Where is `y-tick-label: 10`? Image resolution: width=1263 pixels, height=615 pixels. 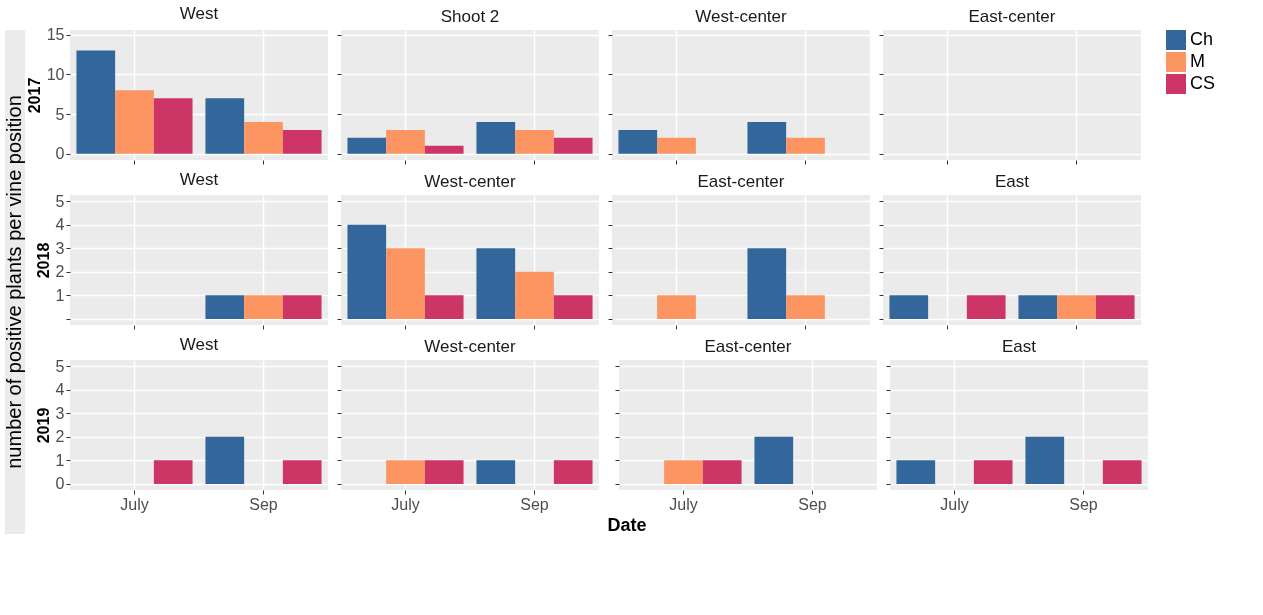
y-tick-label: 10 is located at coordinates (55, 74).